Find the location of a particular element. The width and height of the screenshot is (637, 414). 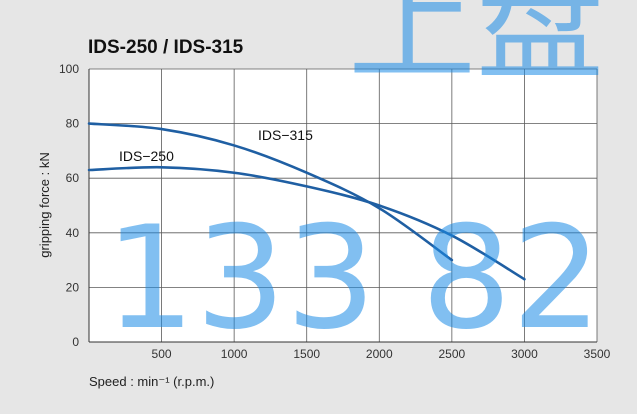

y-tick-label-40: 40 is located at coordinates (73, 233).